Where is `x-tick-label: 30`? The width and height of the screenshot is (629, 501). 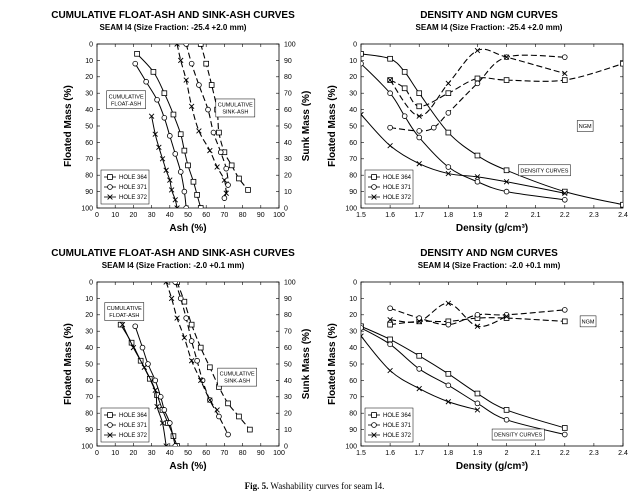 x-tick-label: 30 is located at coordinates (152, 453).